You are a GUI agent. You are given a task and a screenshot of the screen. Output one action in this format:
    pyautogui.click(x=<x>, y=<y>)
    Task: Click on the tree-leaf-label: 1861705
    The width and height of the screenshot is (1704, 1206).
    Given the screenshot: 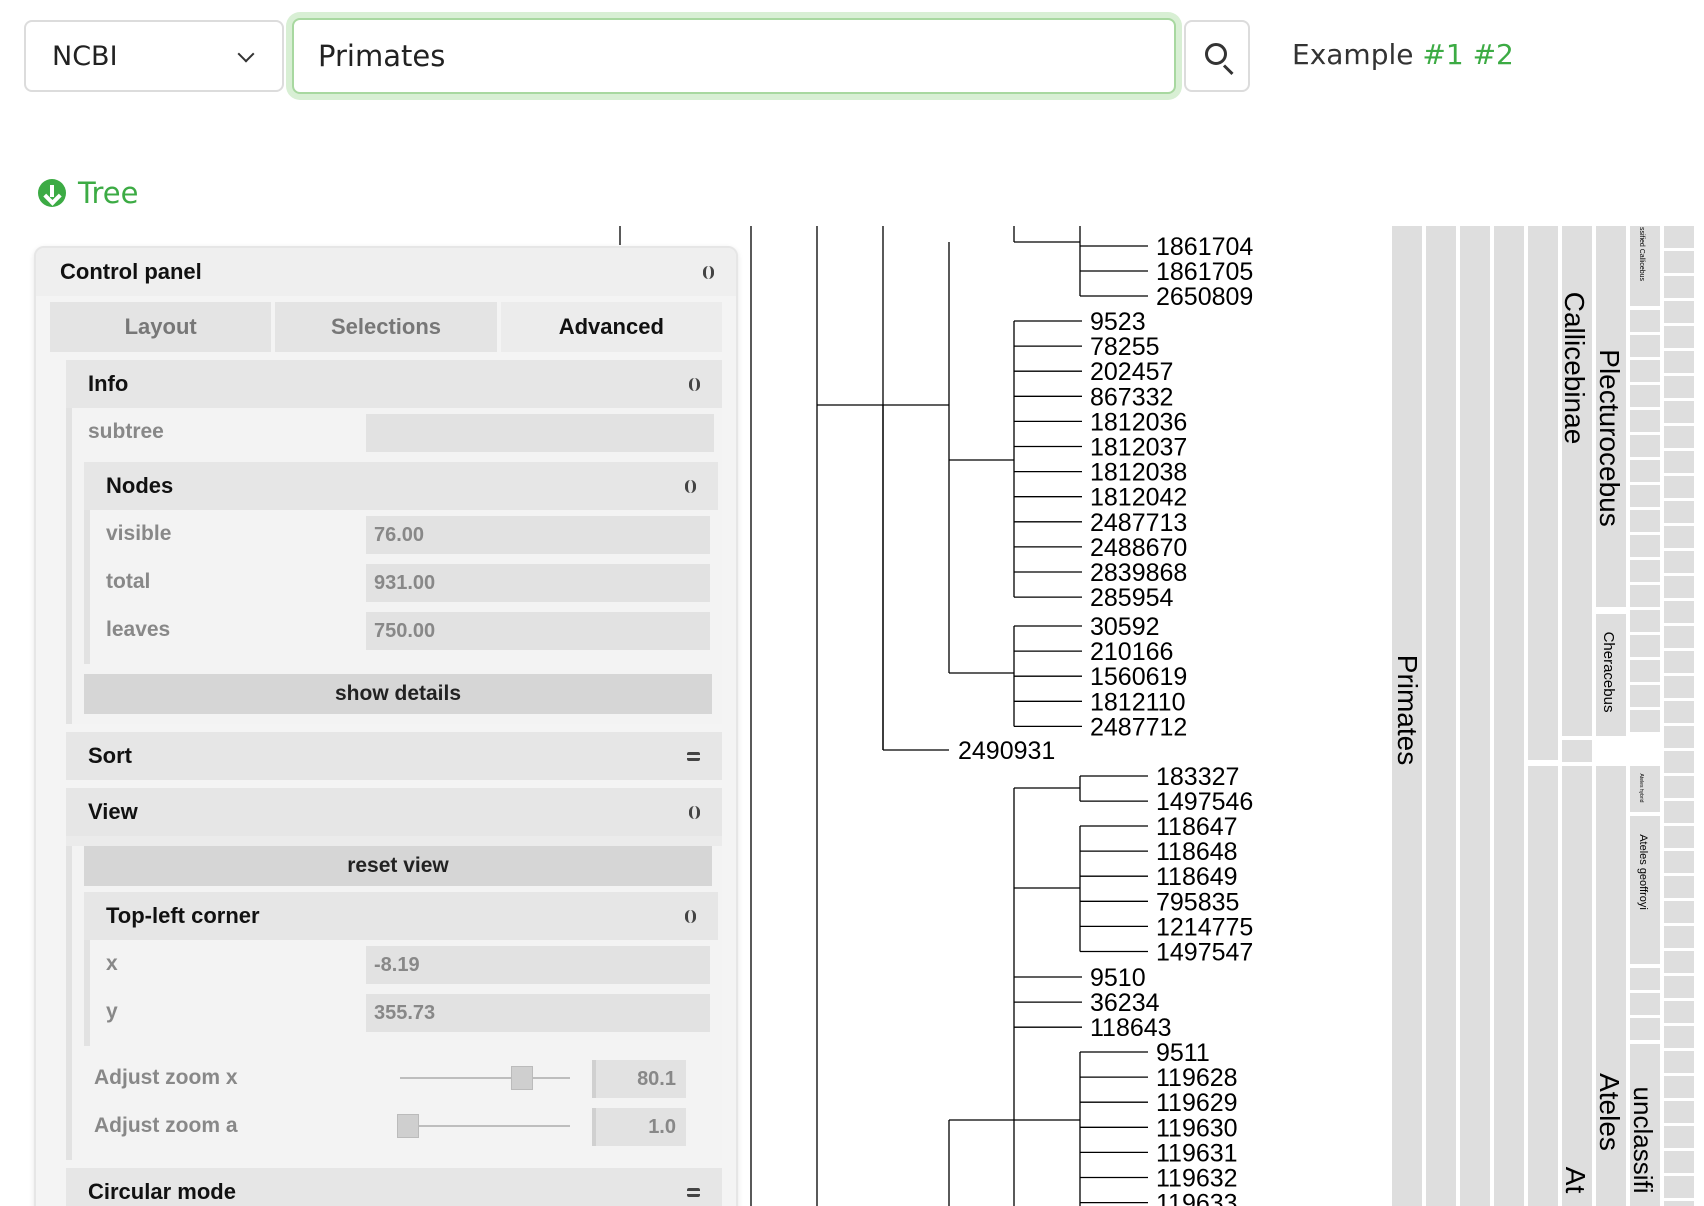 What is the action you would take?
    pyautogui.click(x=1204, y=272)
    